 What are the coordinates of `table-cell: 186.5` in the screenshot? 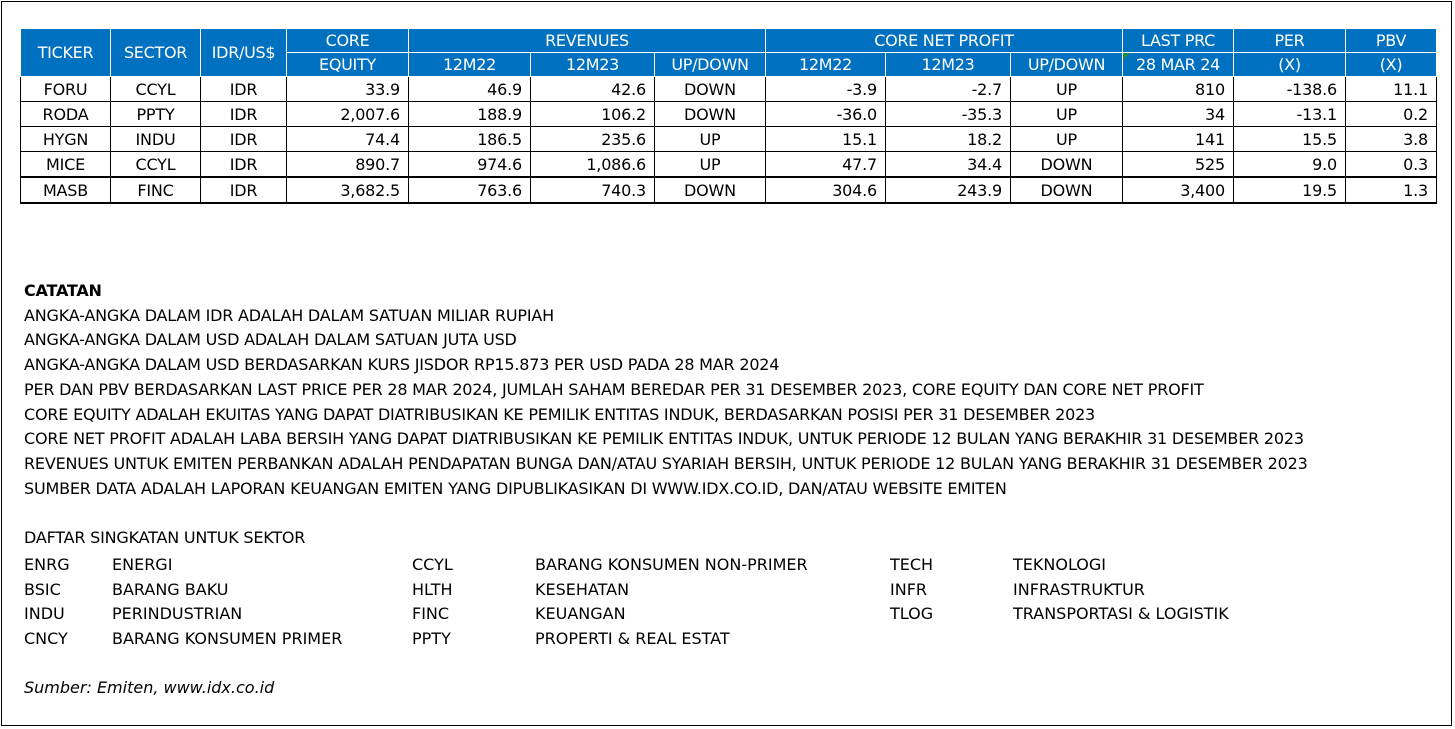 It's located at (469, 139).